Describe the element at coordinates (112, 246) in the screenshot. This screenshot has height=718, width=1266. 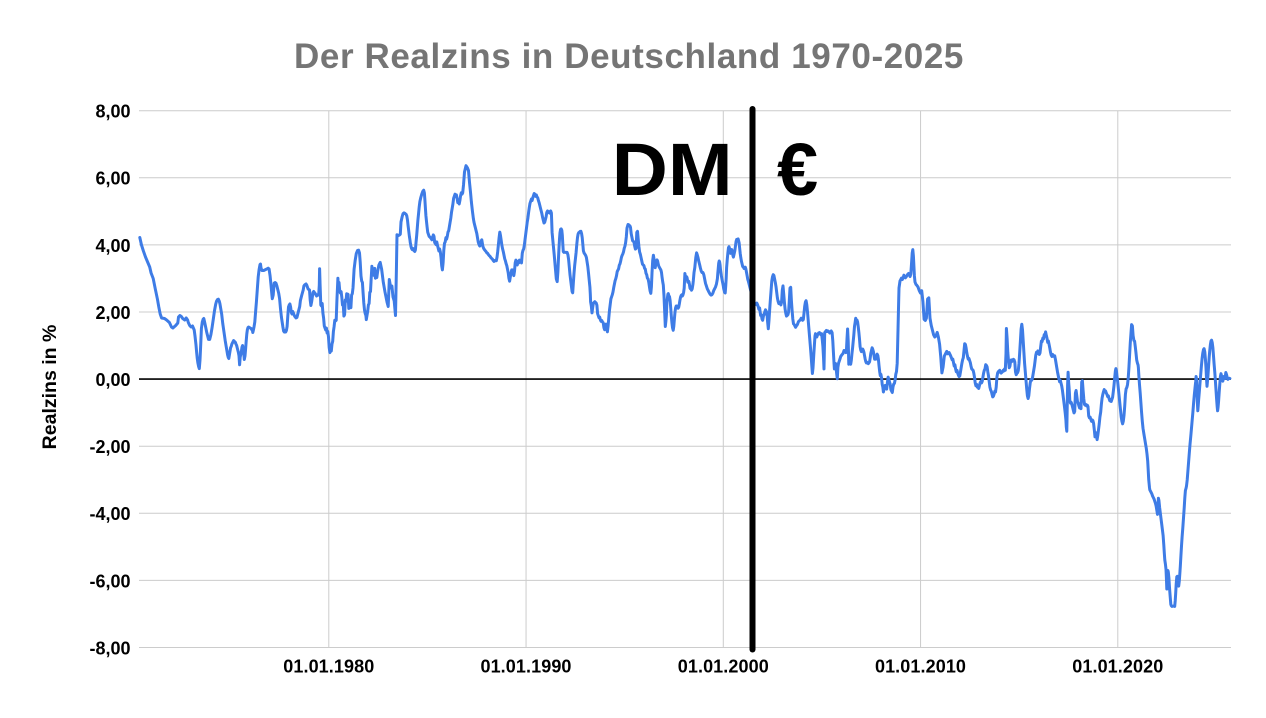
I see `svg-text: 4,00` at that location.